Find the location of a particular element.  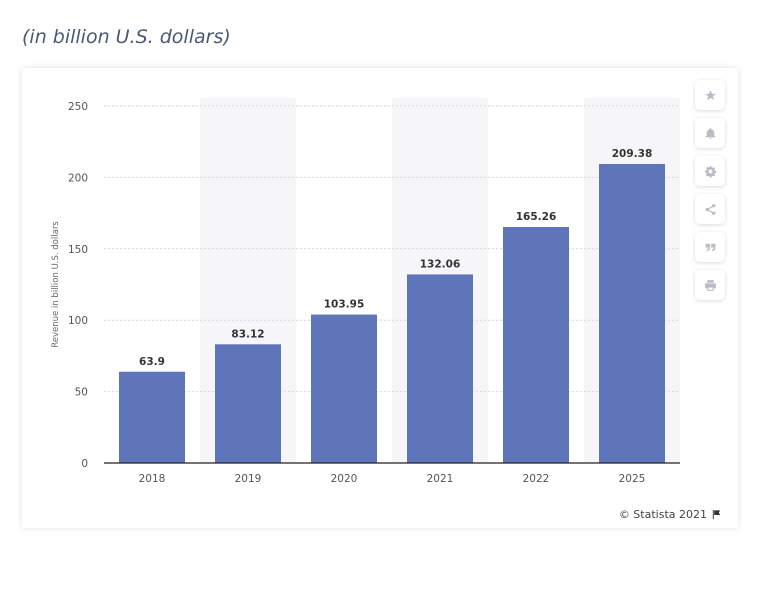

notification-button is located at coordinates (710, 133).